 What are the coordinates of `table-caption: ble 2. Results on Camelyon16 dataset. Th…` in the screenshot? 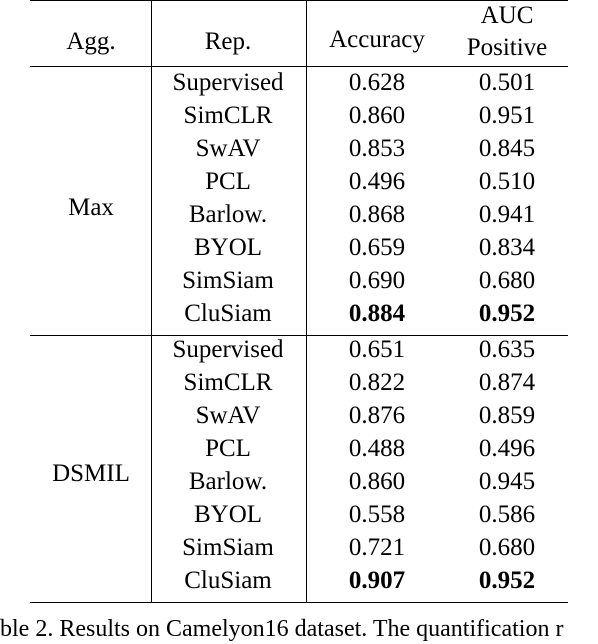 It's located at (282, 629).